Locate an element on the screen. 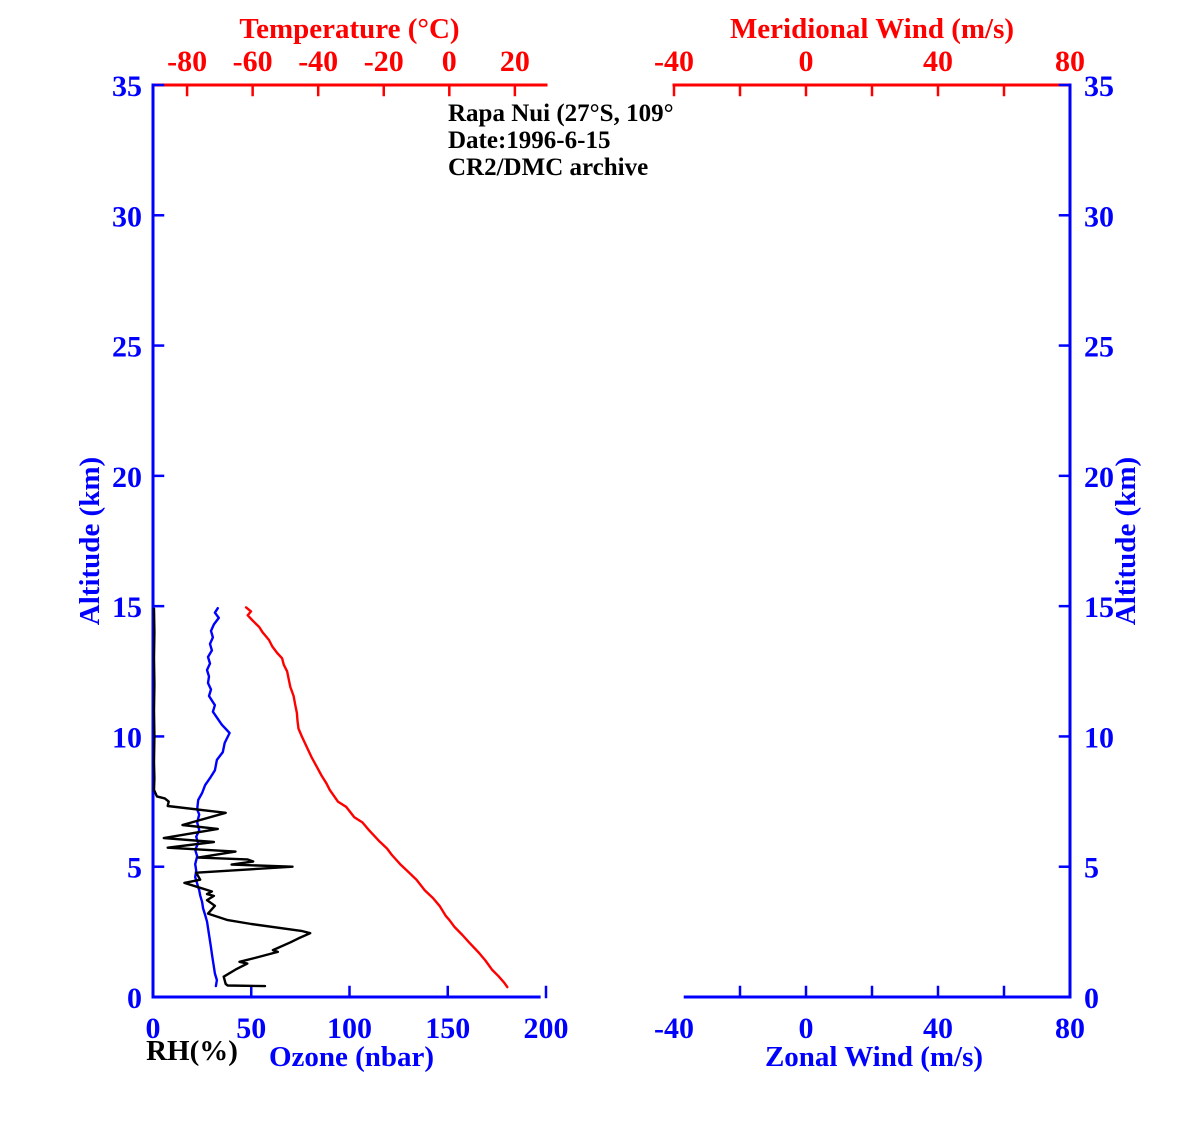  archive-source: CR2/DMC archive is located at coordinates (548, 167).